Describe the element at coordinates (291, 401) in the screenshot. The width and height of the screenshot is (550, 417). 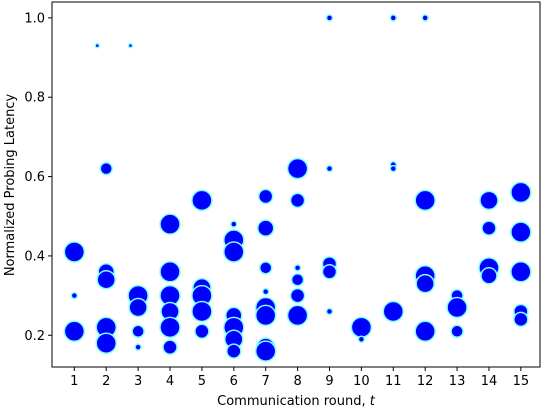
I see `x-axis-label-text: Communication round,` at that location.